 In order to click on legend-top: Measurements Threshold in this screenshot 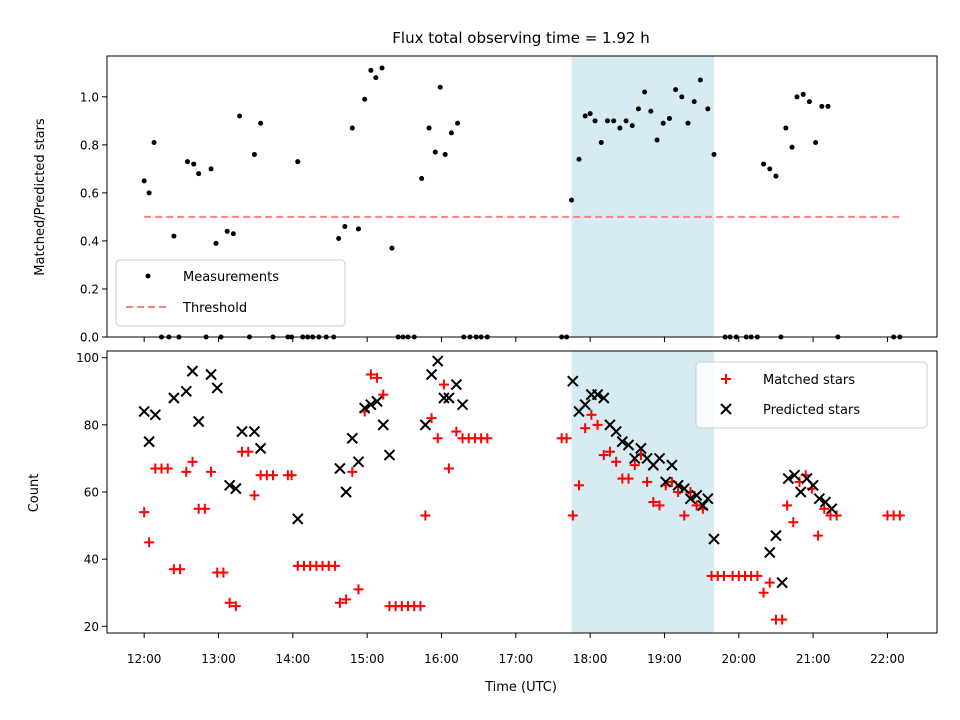, I will do `click(230, 293)`.